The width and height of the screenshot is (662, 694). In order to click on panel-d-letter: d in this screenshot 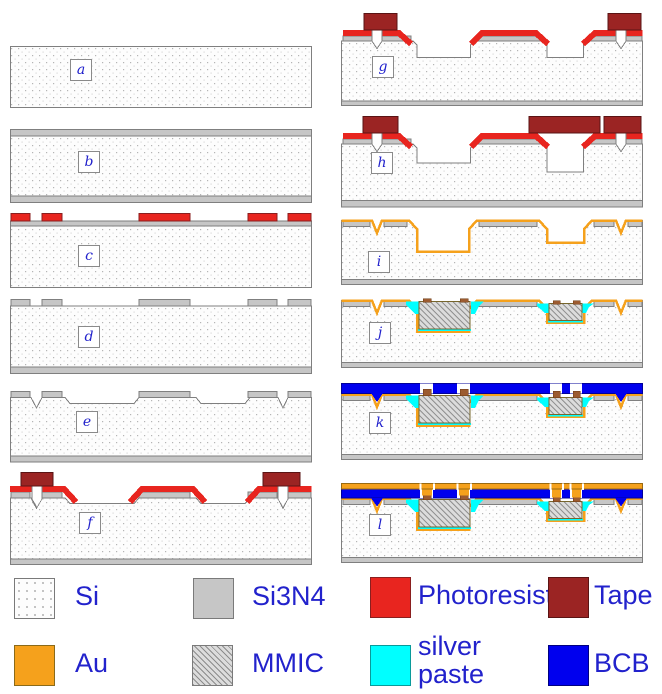, I will do `click(89, 337)`.